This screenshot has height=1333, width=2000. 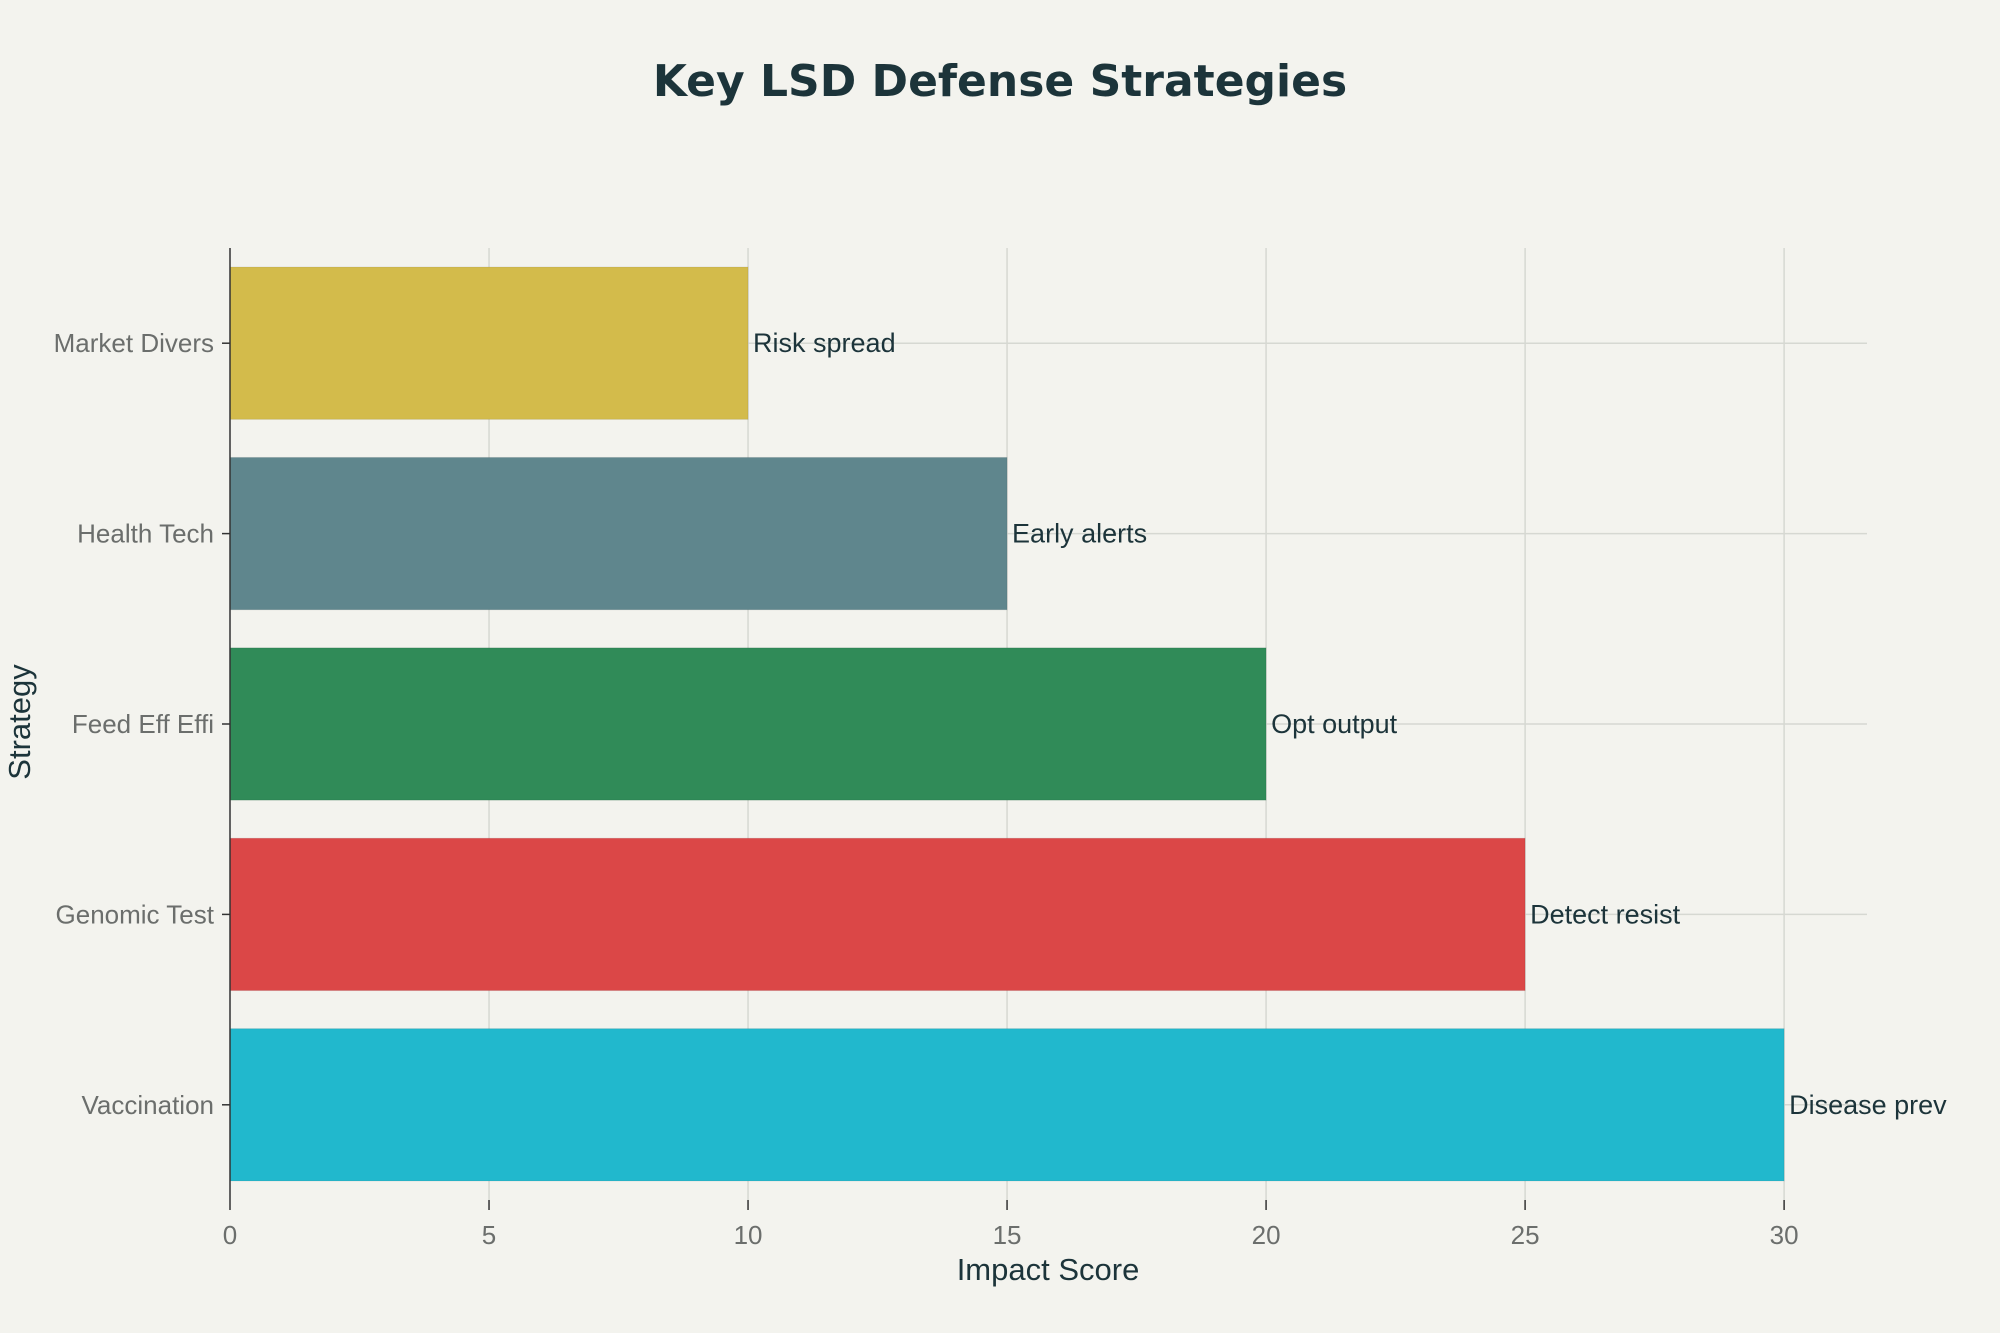 I want to click on bar-data-label: Early alerts, so click(x=1079, y=534).